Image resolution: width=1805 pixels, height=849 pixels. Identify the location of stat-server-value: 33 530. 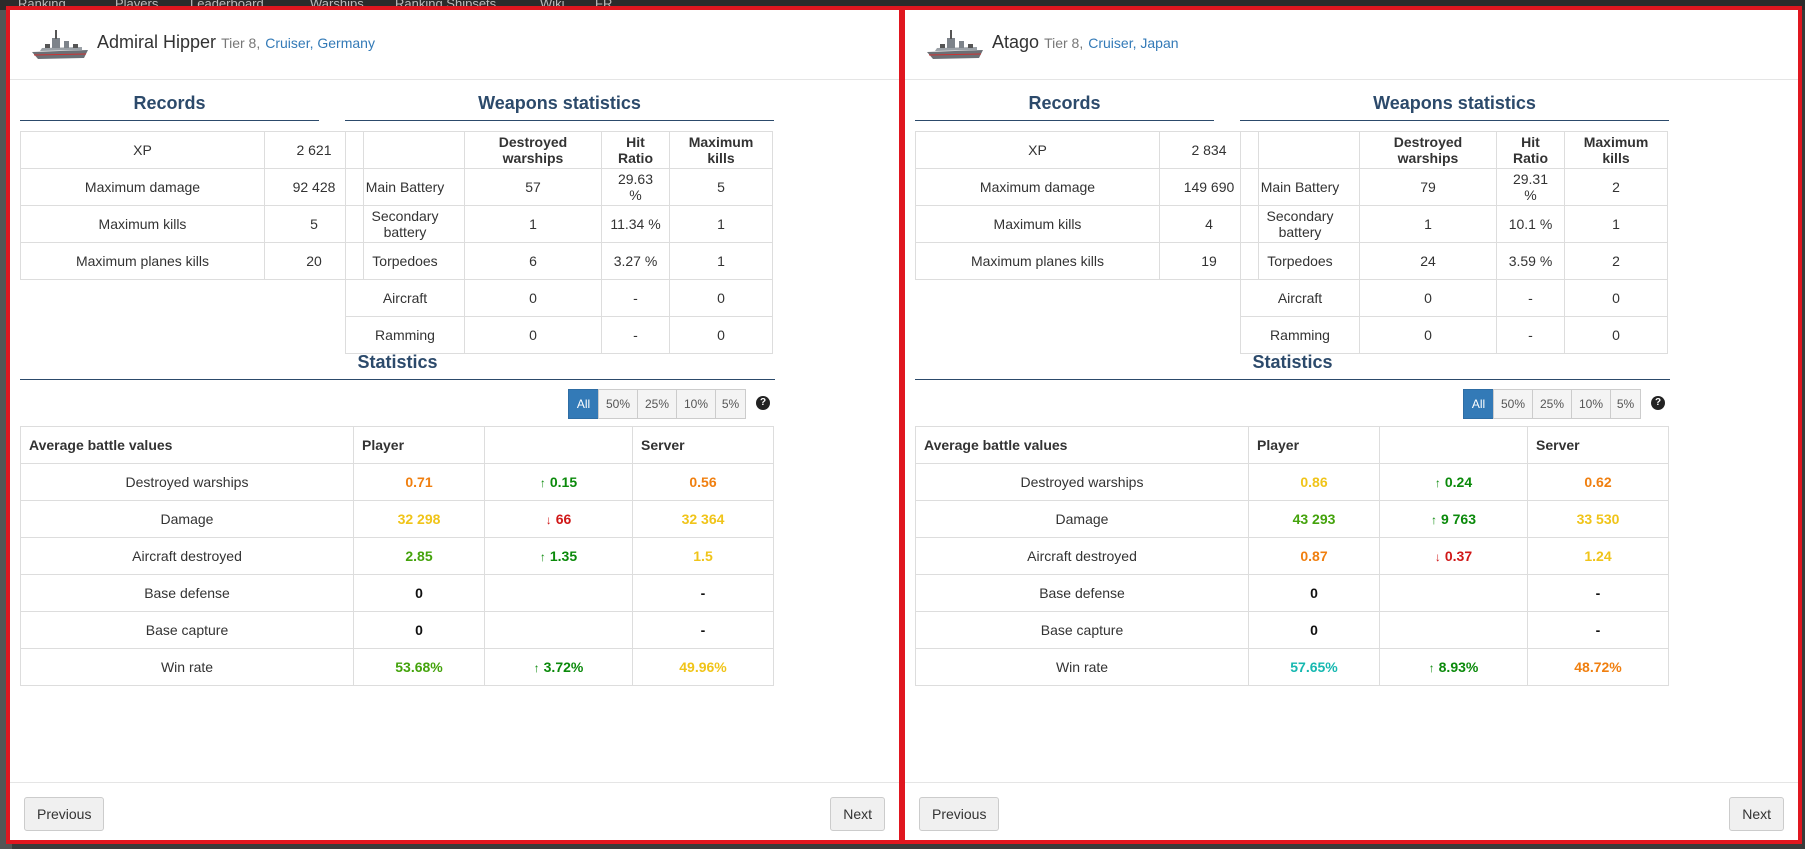
(1598, 519).